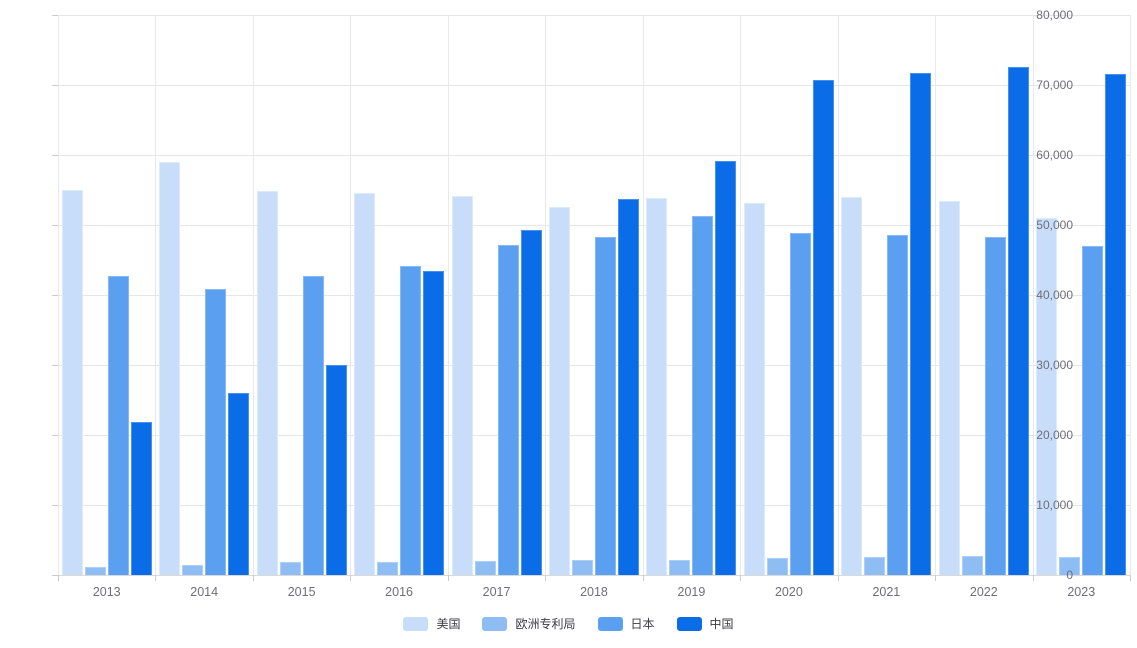 The image size is (1137, 648). What do you see at coordinates (628, 387) in the screenshot?
I see `bar-中国-2018` at bounding box center [628, 387].